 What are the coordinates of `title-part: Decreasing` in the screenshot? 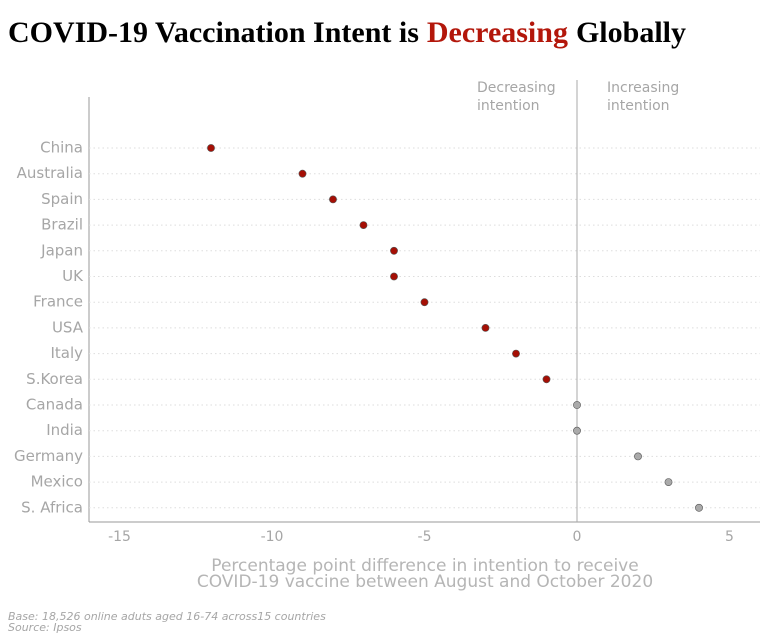 It's located at (497, 32).